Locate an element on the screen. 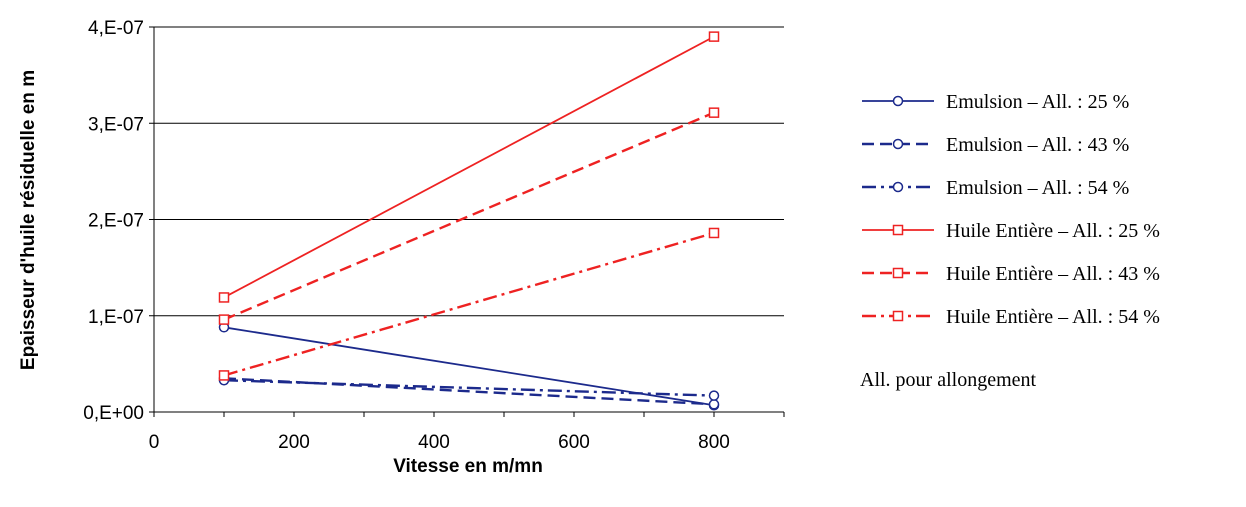 The height and width of the screenshot is (507, 1246). x-axis-title: Vitesse en m/mn is located at coordinates (468, 466).